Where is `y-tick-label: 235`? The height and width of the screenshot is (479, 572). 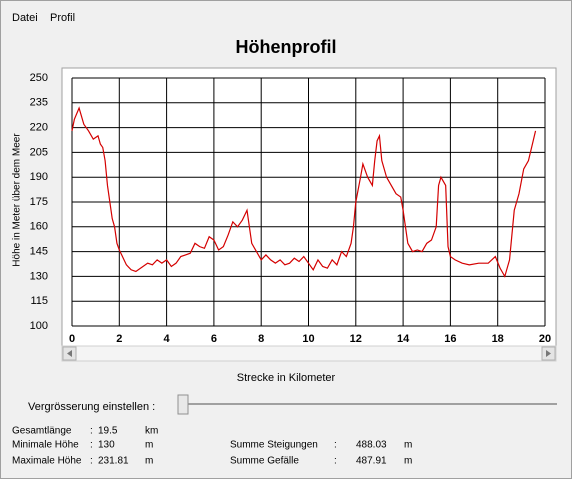 y-tick-label: 235 is located at coordinates (39, 103).